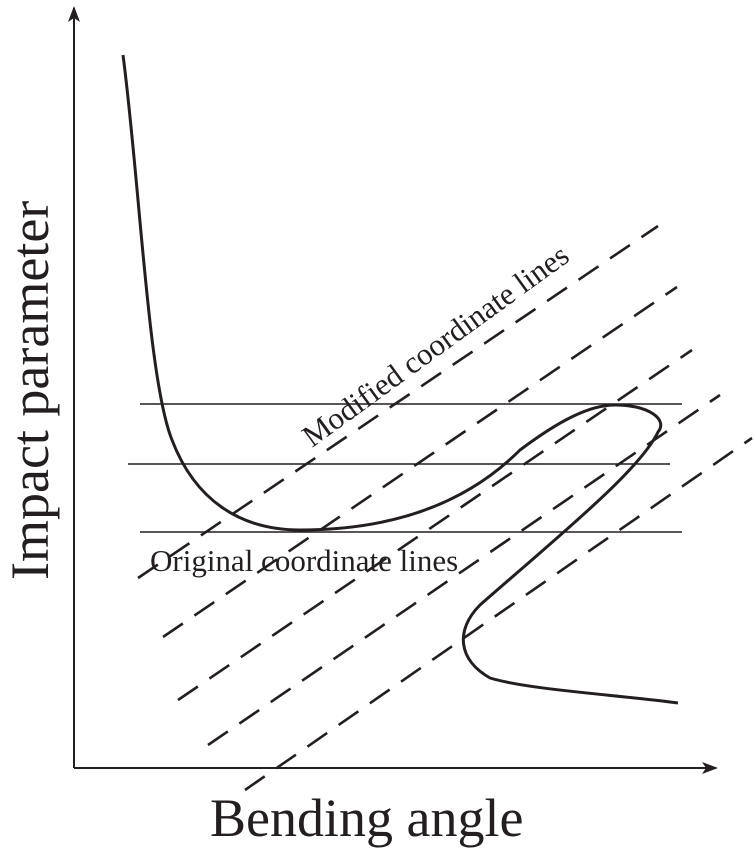 The height and width of the screenshot is (850, 755). I want to click on original-coordinate-lines, so click(405, 468).